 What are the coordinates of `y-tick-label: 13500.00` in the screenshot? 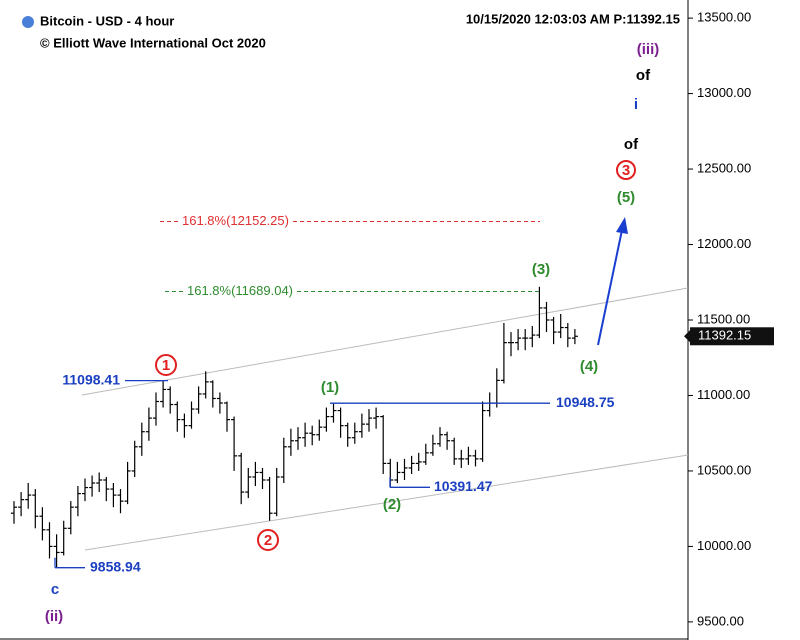 It's located at (724, 17).